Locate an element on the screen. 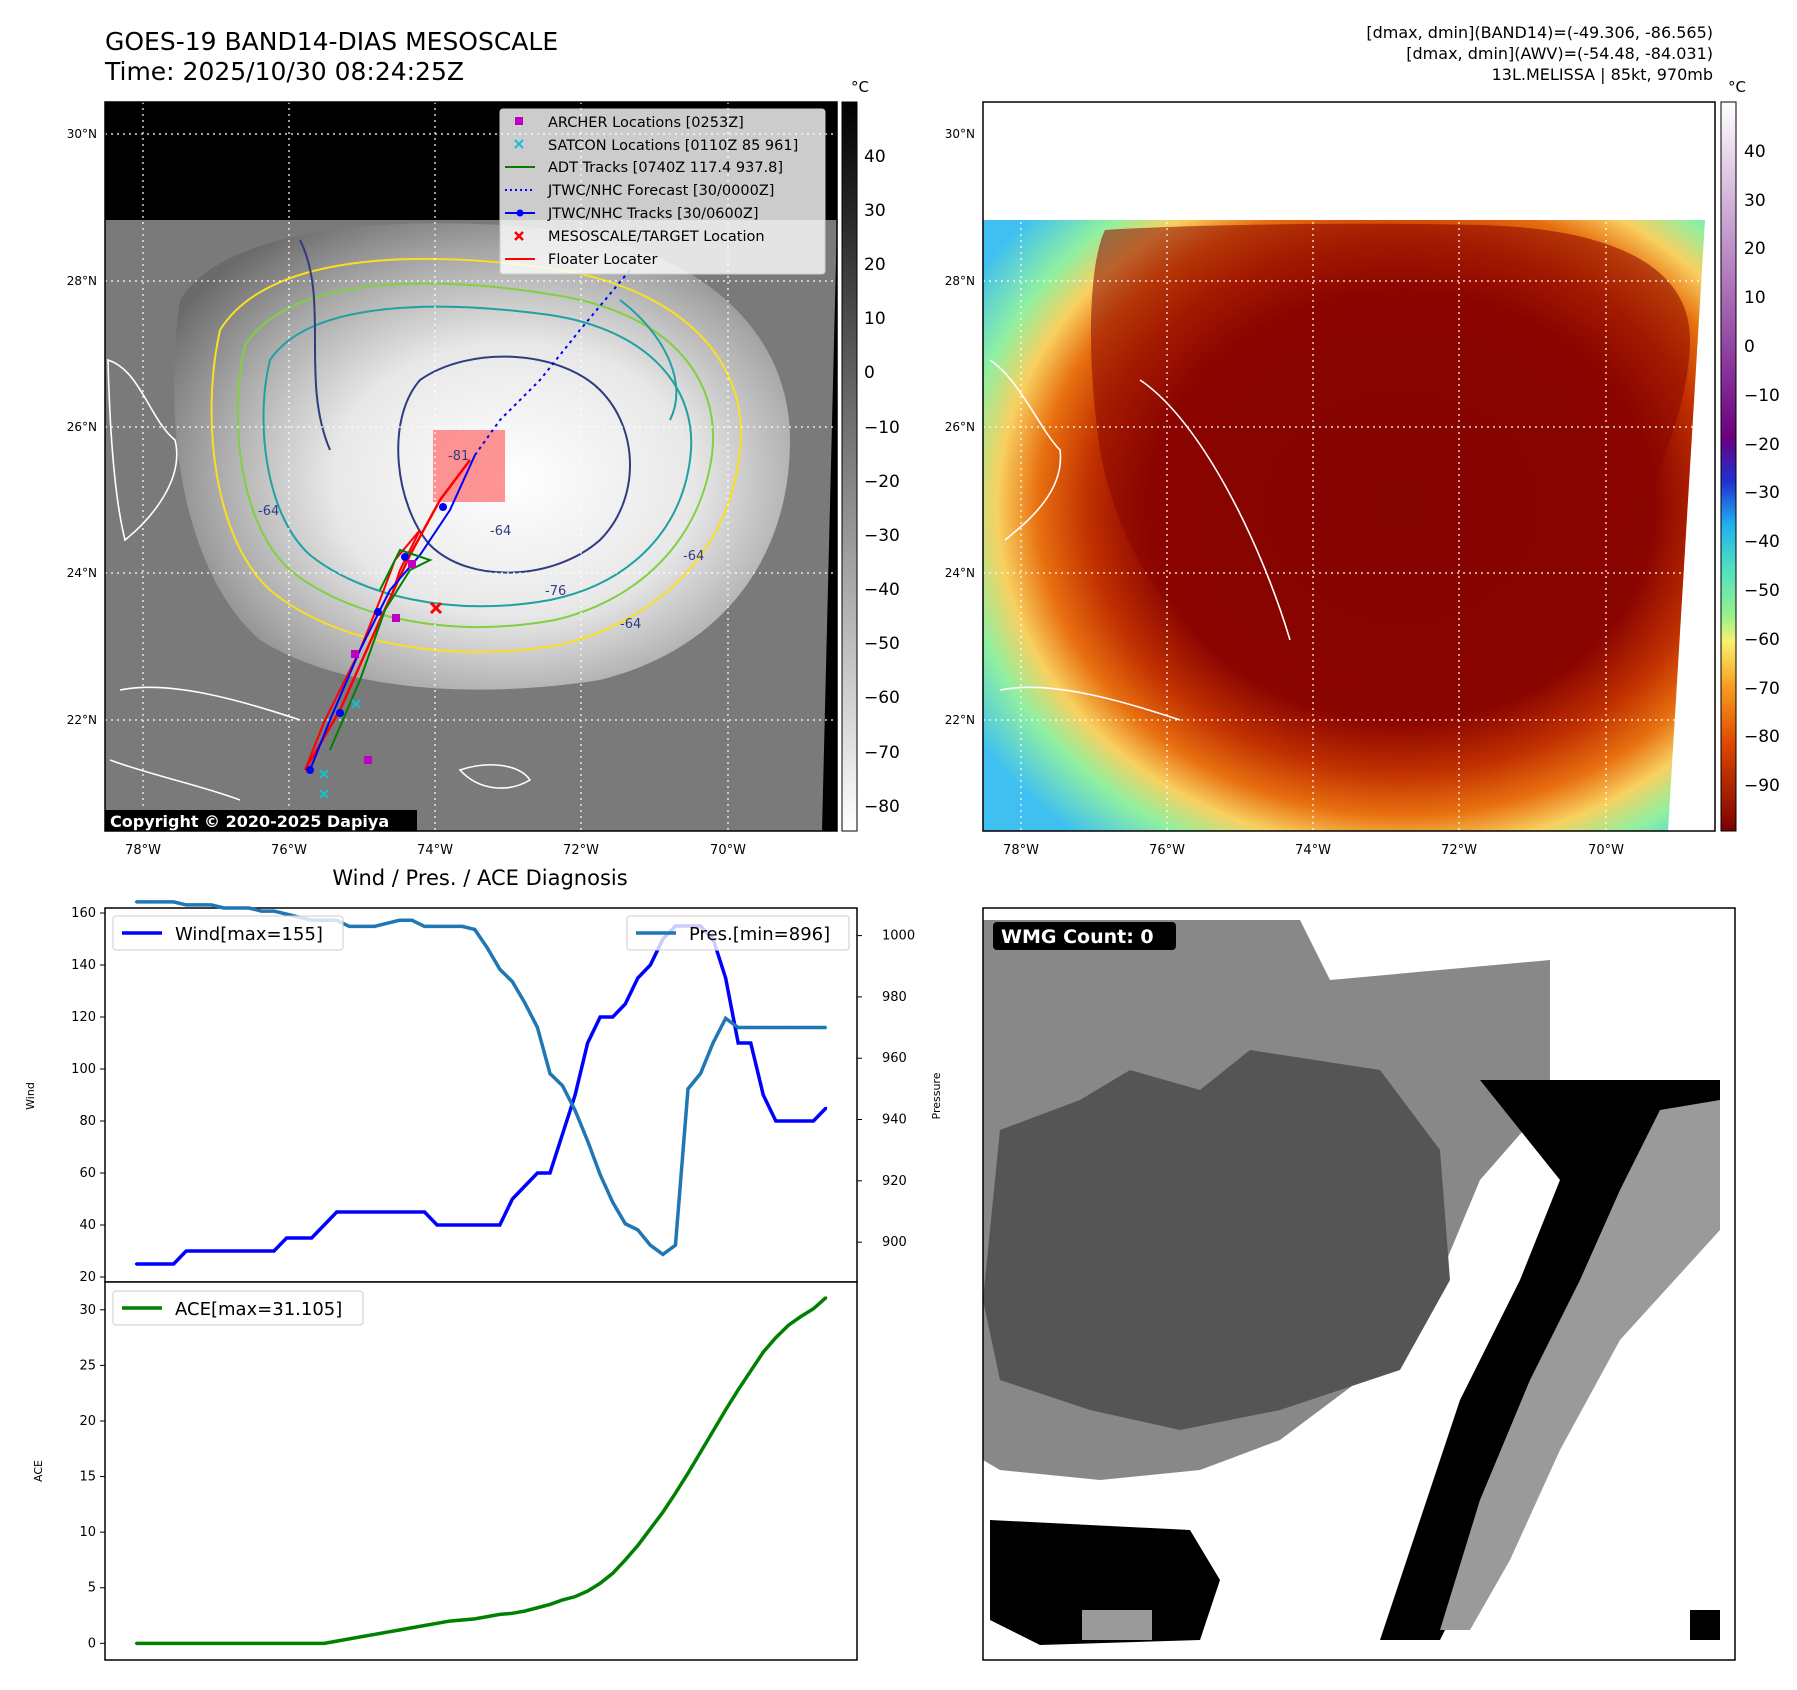 The width and height of the screenshot is (1797, 1690). left-colorbar-unit: °C is located at coordinates (860, 87).